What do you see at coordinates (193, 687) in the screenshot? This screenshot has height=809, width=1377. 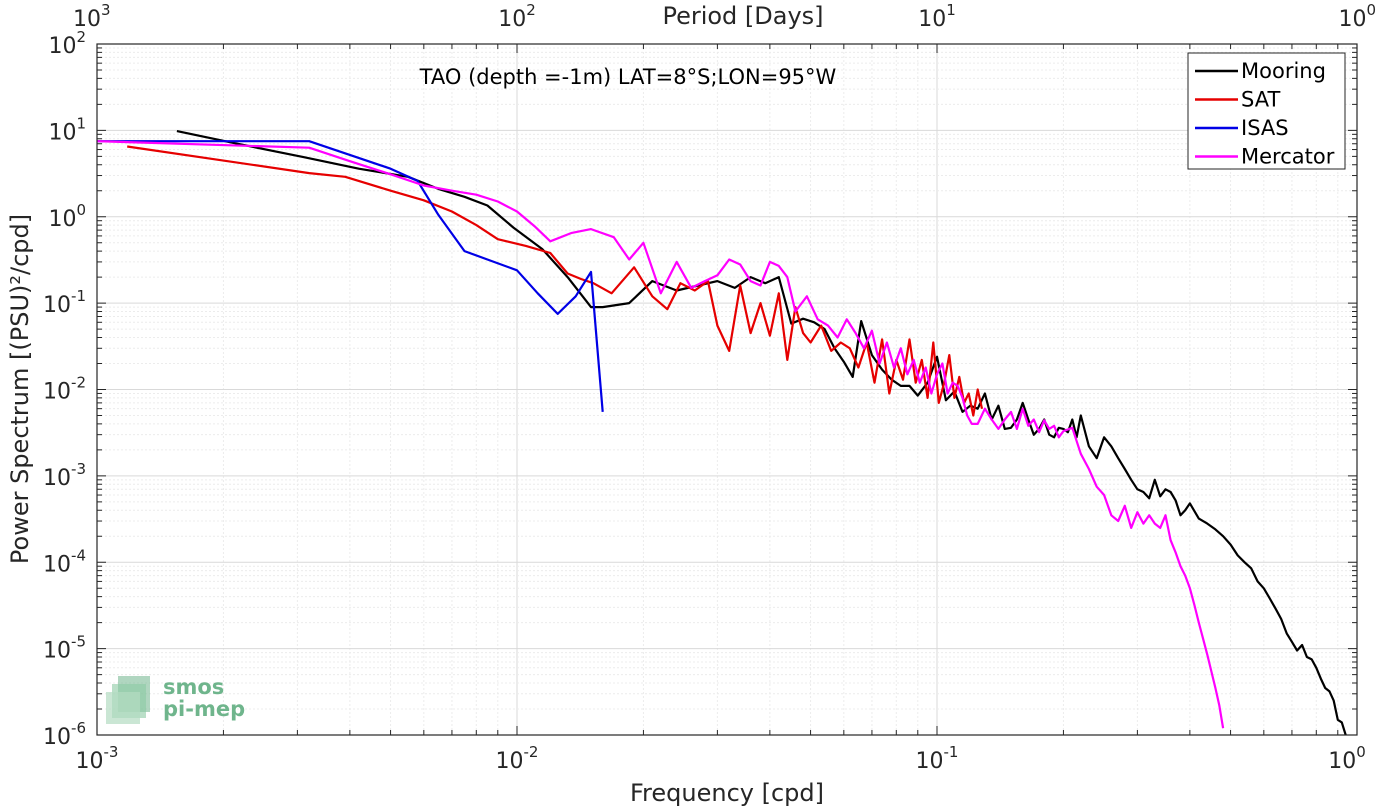 I see `logo-line1: smos` at bounding box center [193, 687].